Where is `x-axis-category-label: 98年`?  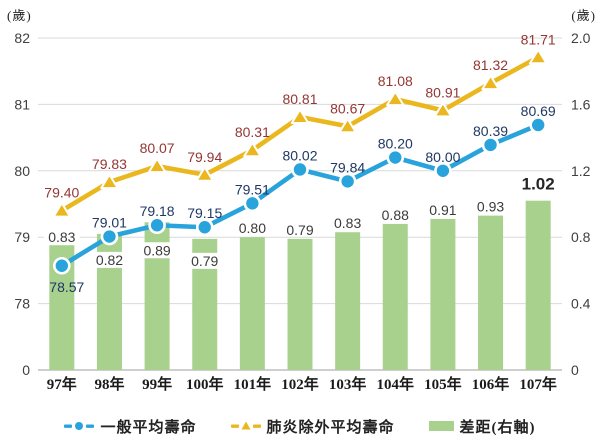
x-axis-category-label: 98年 is located at coordinates (109, 384).